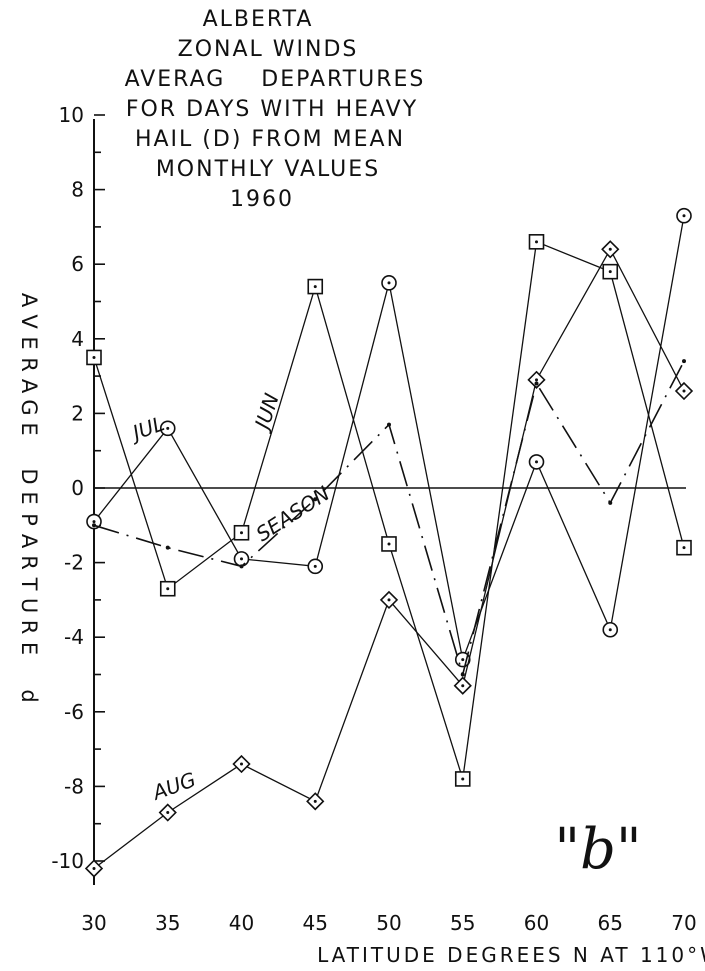 The image size is (705, 971). What do you see at coordinates (74, 563) in the screenshot?
I see `y-tick-label: -2` at bounding box center [74, 563].